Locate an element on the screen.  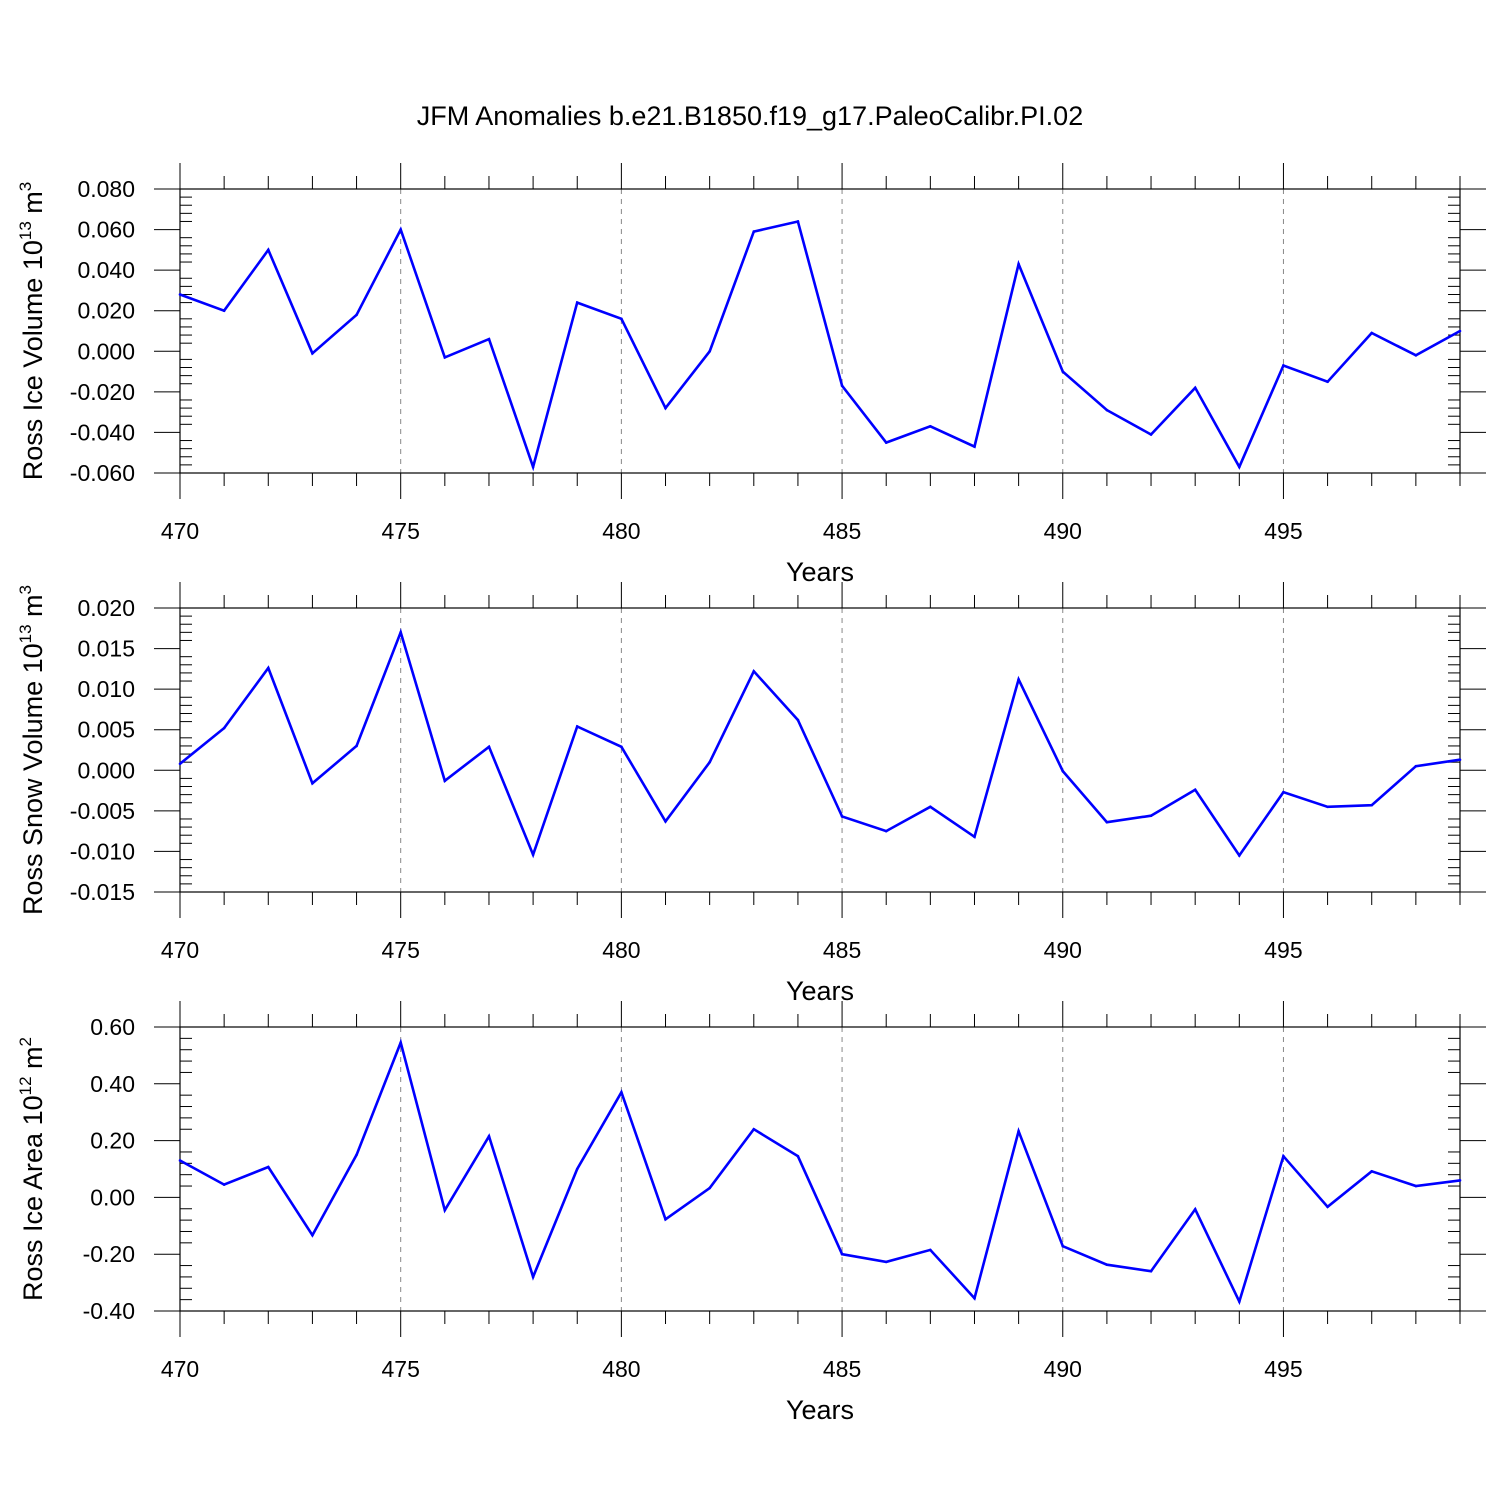
panel-2-y-tick-label: -0.010 is located at coordinates (102, 851).